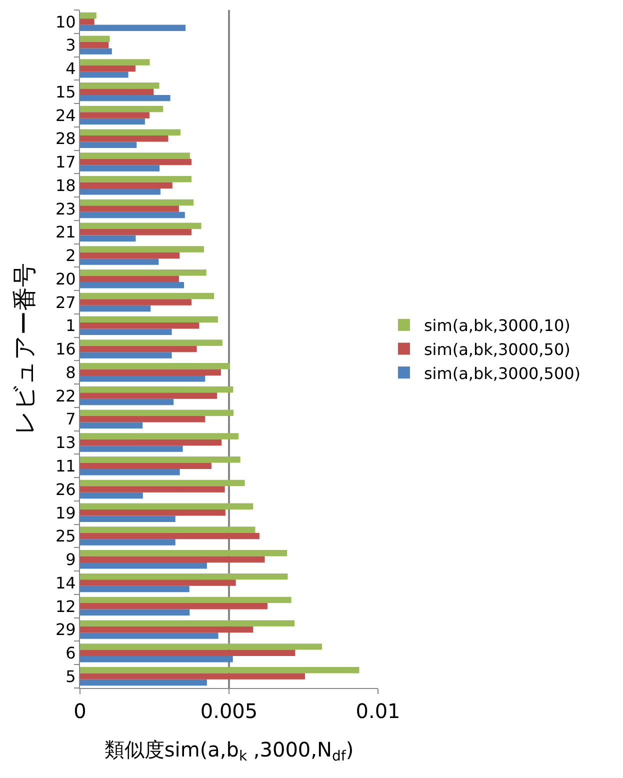  Describe the element at coordinates (378, 711) in the screenshot. I see `x-tick-label: 0.01` at that location.